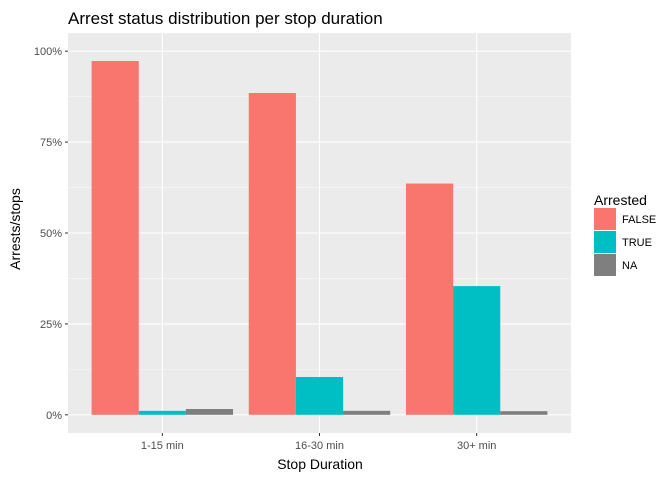 Image resolution: width=672 pixels, height=480 pixels. What do you see at coordinates (320, 464) in the screenshot?
I see `x-axis-title: Stop Duration` at bounding box center [320, 464].